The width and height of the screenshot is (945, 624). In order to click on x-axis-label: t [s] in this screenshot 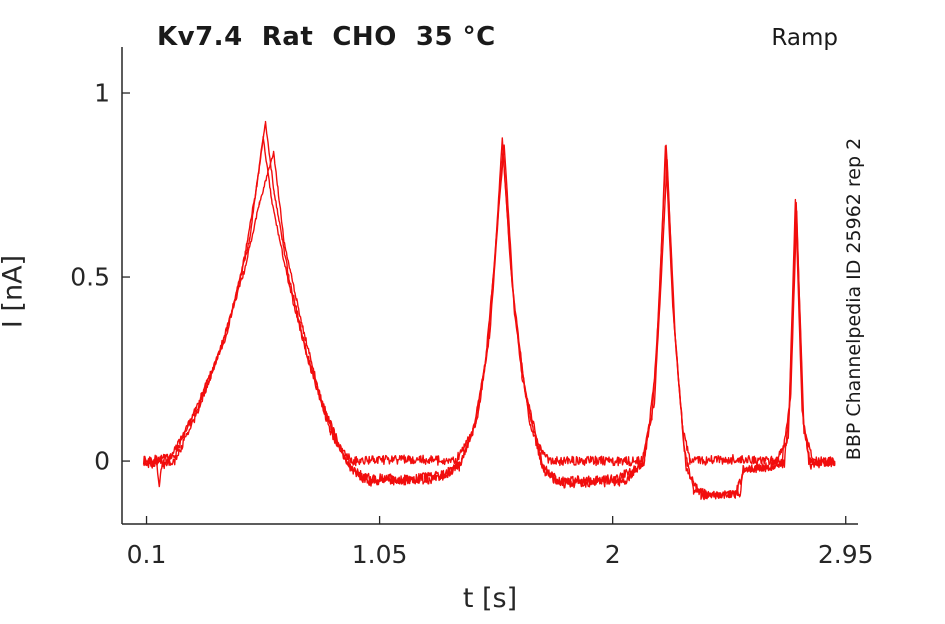, I will do `click(490, 598)`.